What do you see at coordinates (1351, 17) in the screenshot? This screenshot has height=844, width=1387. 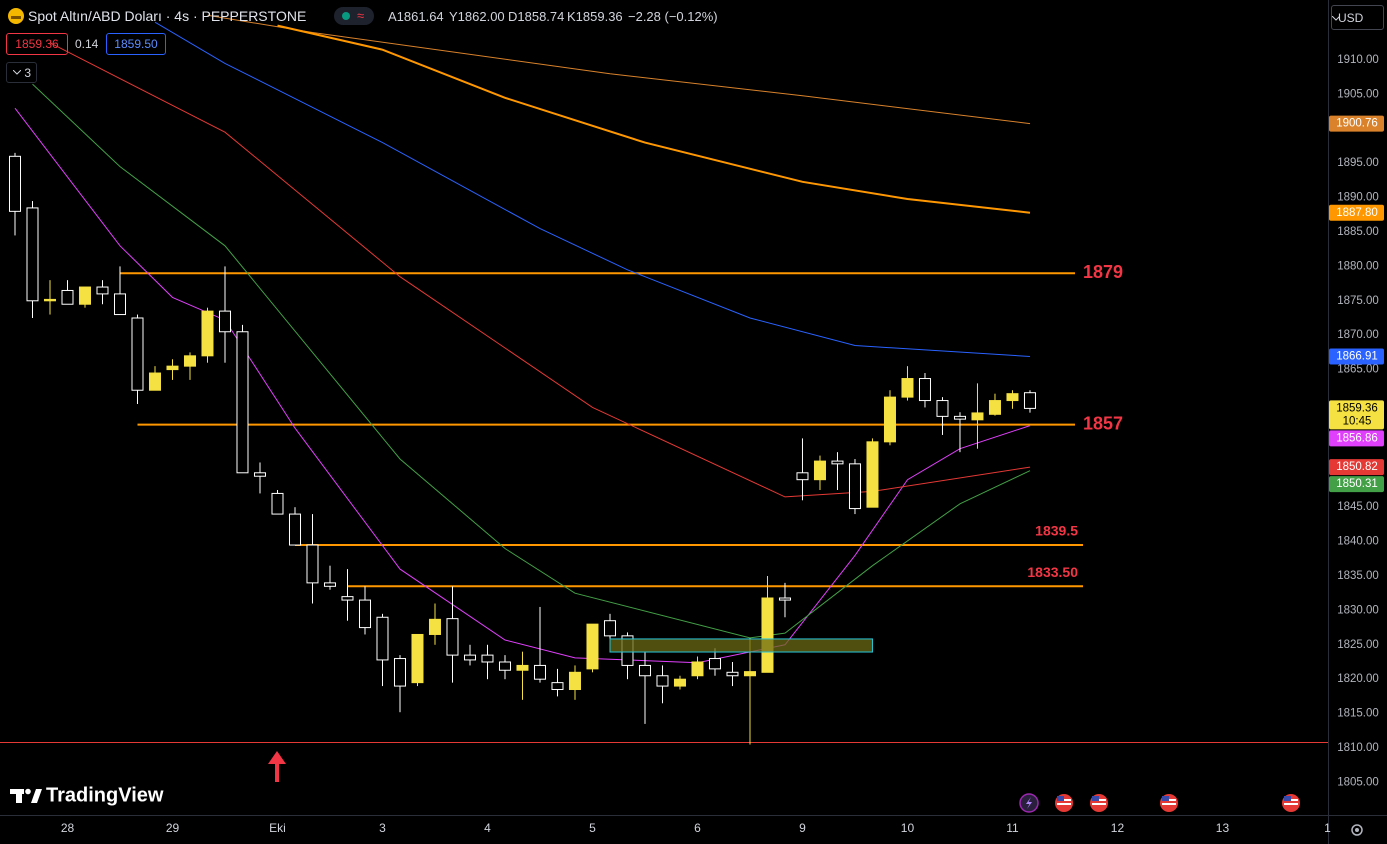 I see `currency: USD` at bounding box center [1351, 17].